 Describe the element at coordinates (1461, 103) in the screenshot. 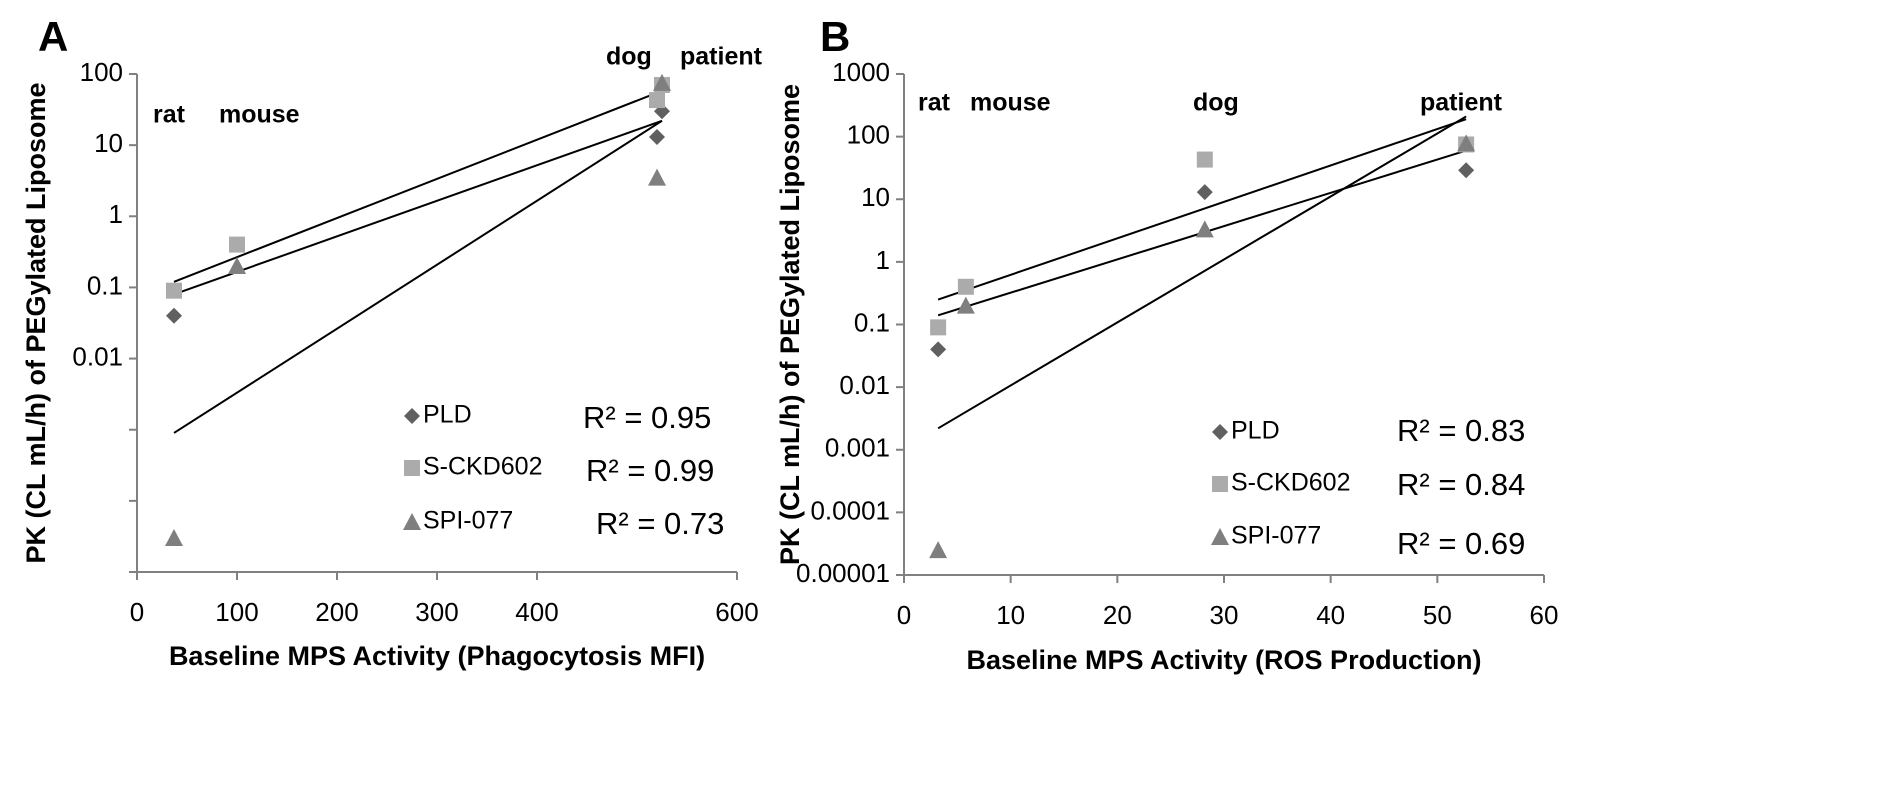

I see `panel-b-species-label: patient` at that location.